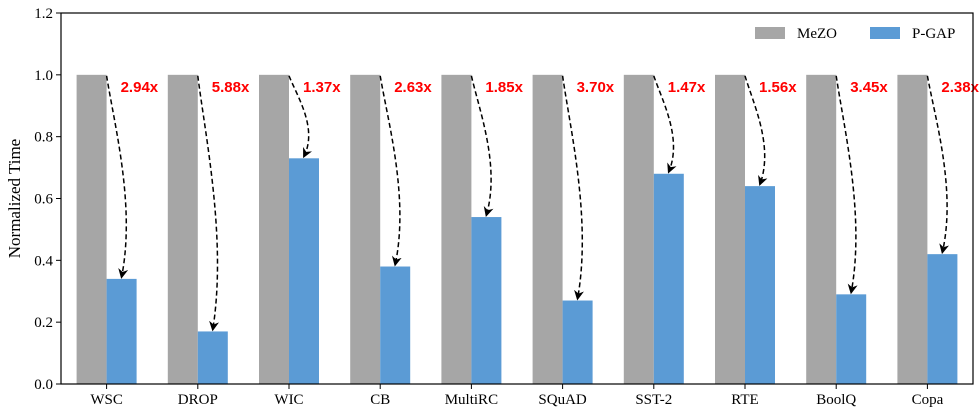 The image size is (980, 415). I want to click on speedup-label: 5.88x, so click(231, 87).